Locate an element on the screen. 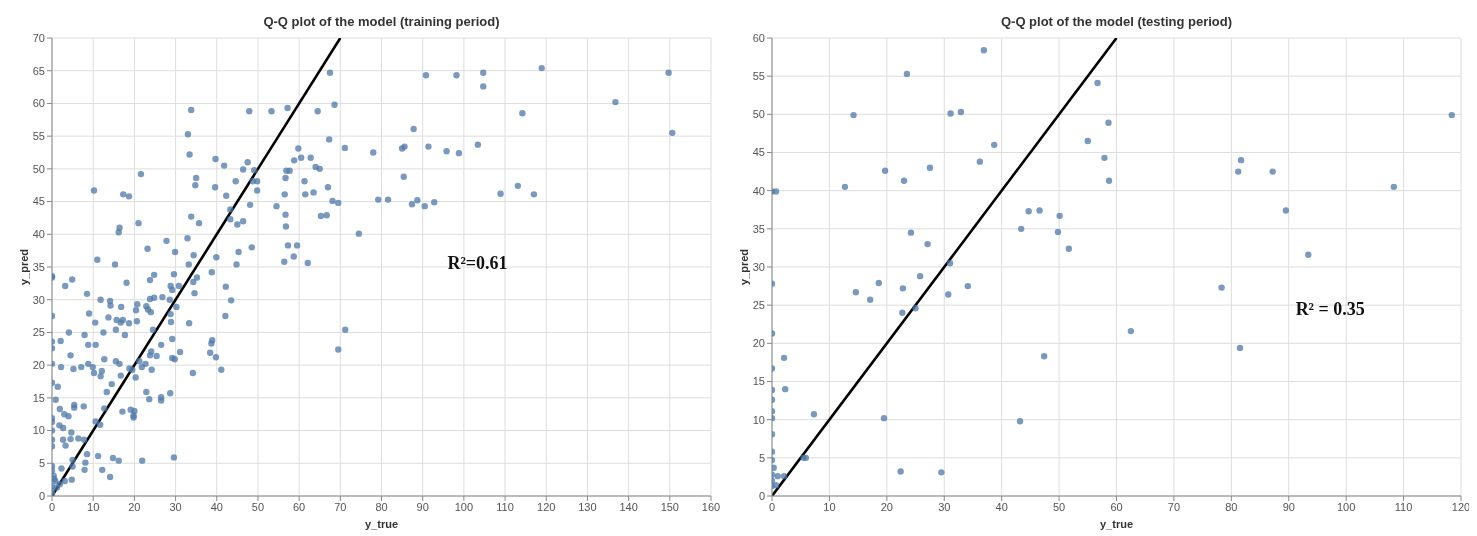 This screenshot has width=1477, height=536. y-tick-label: 65 is located at coordinates (38, 70).